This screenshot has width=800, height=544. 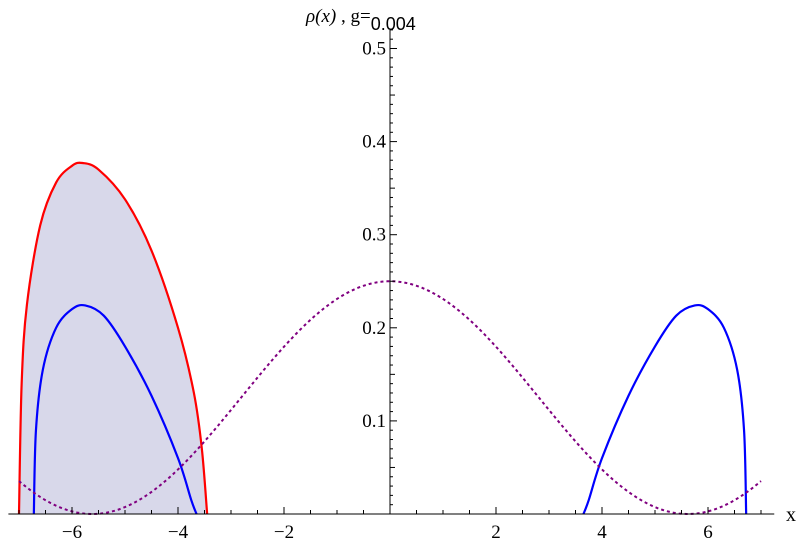 What do you see at coordinates (353, 16) in the screenshot?
I see `title-sep: , g=` at bounding box center [353, 16].